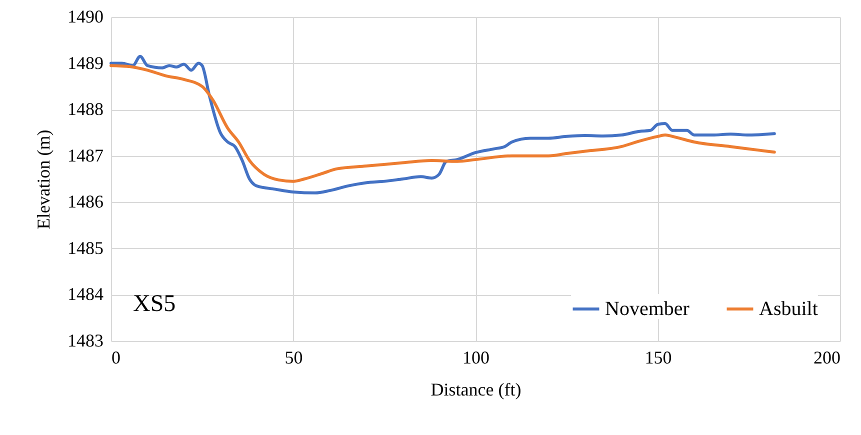 The image size is (861, 435). Describe the element at coordinates (788, 309) in the screenshot. I see `legend-label: Asbuilt` at that location.